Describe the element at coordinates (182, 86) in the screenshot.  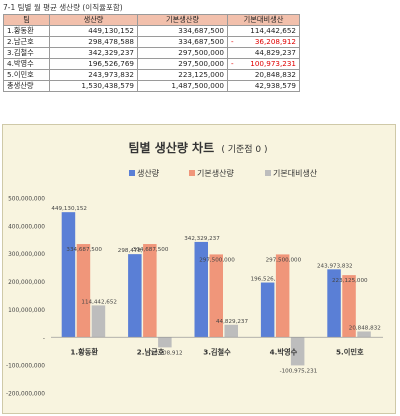
I see `cell-base-production: 1,487,500,000` at that location.